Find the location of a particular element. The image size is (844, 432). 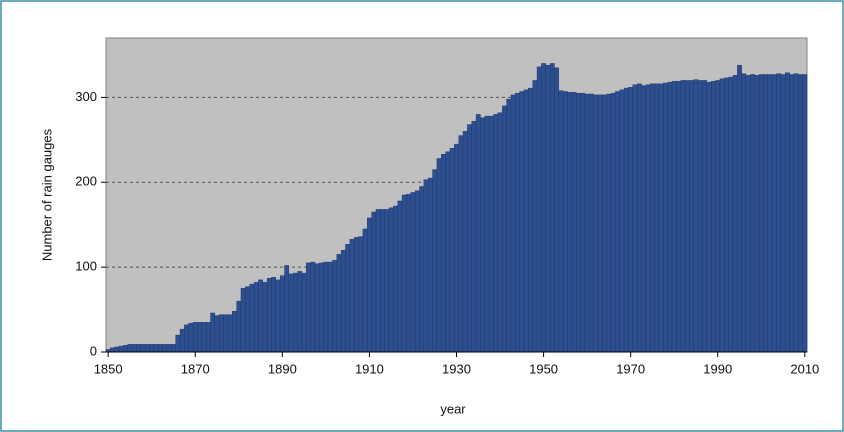

x-tick-label: 1870 is located at coordinates (195, 368).